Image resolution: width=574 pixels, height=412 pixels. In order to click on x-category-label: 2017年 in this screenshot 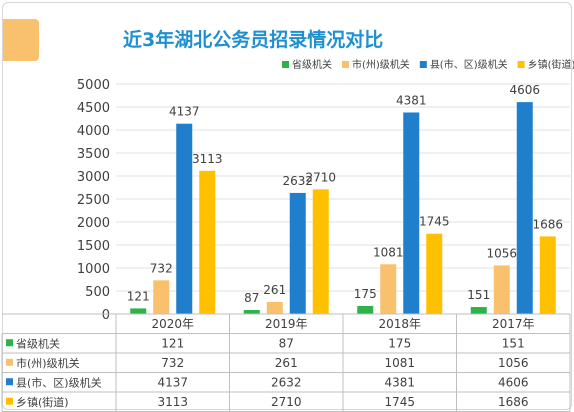, I will do `click(513, 324)`.